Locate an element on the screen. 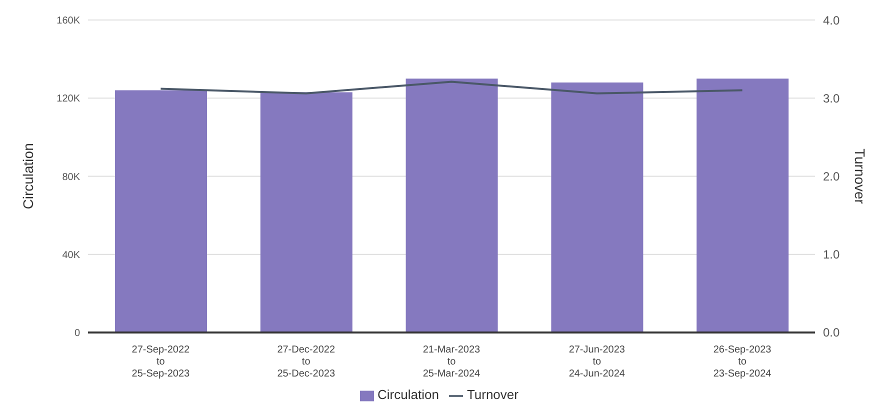  y-tick-label: 120K is located at coordinates (68, 99).